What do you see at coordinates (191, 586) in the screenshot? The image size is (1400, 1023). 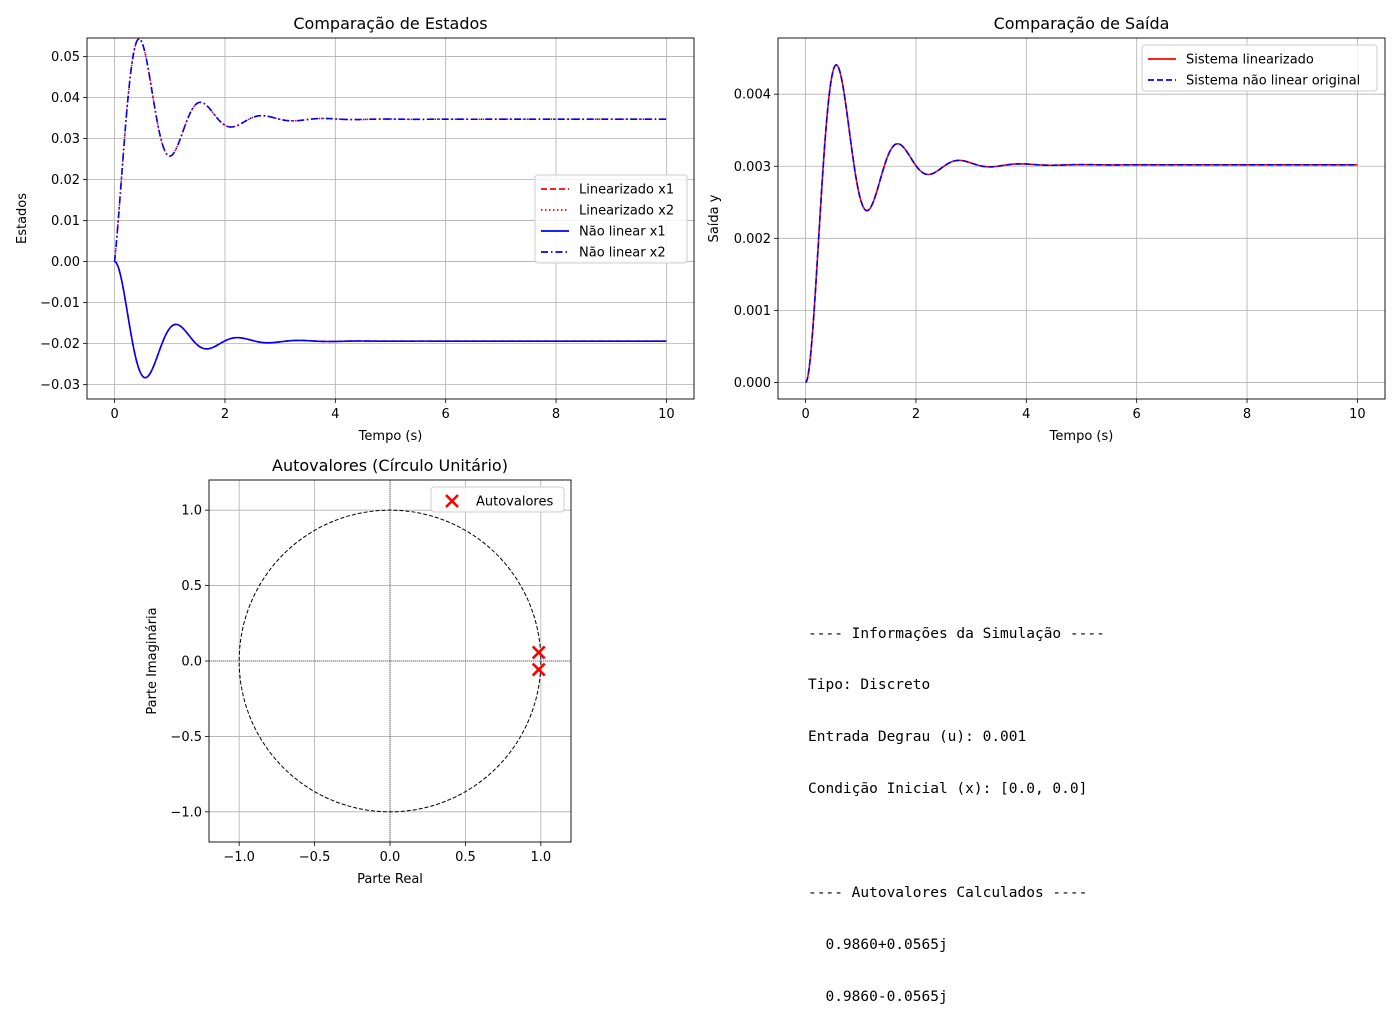 I see `y-tick-label: 0.5` at bounding box center [191, 586].